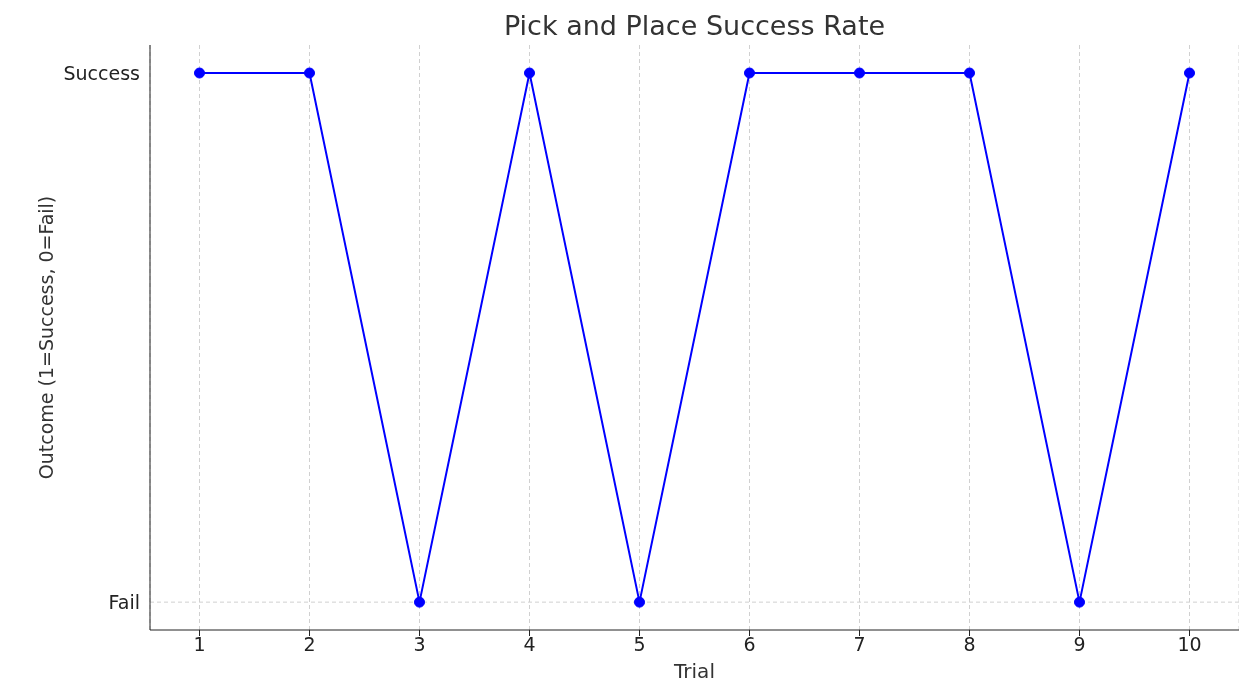 This screenshot has height=688, width=1247. I want to click on x-tick-label: 9, so click(1079, 644).